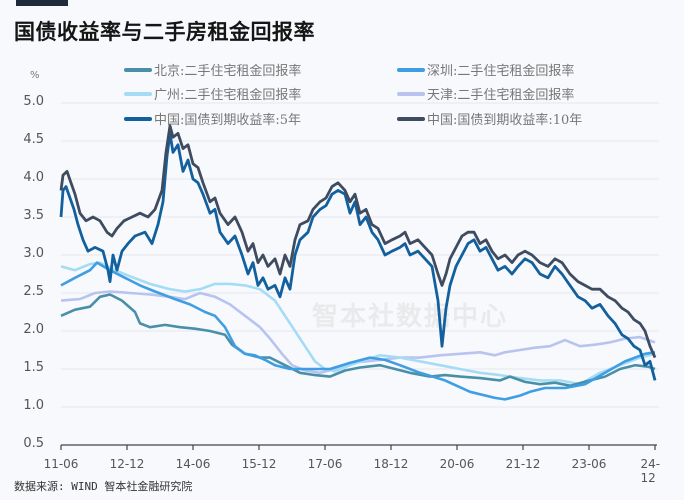  I want to click on legend-label: 天津:二手住宅租金回报率, so click(501, 95).